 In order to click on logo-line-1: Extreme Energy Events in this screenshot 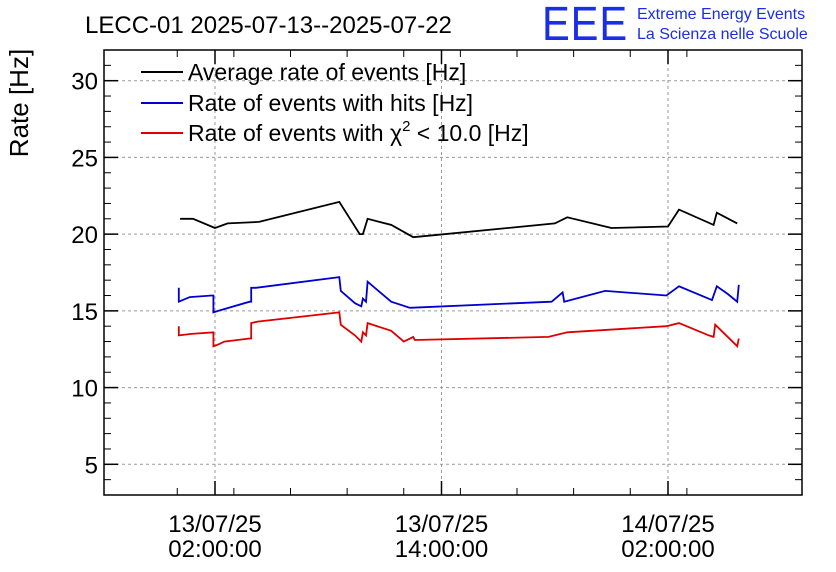, I will do `click(721, 14)`.